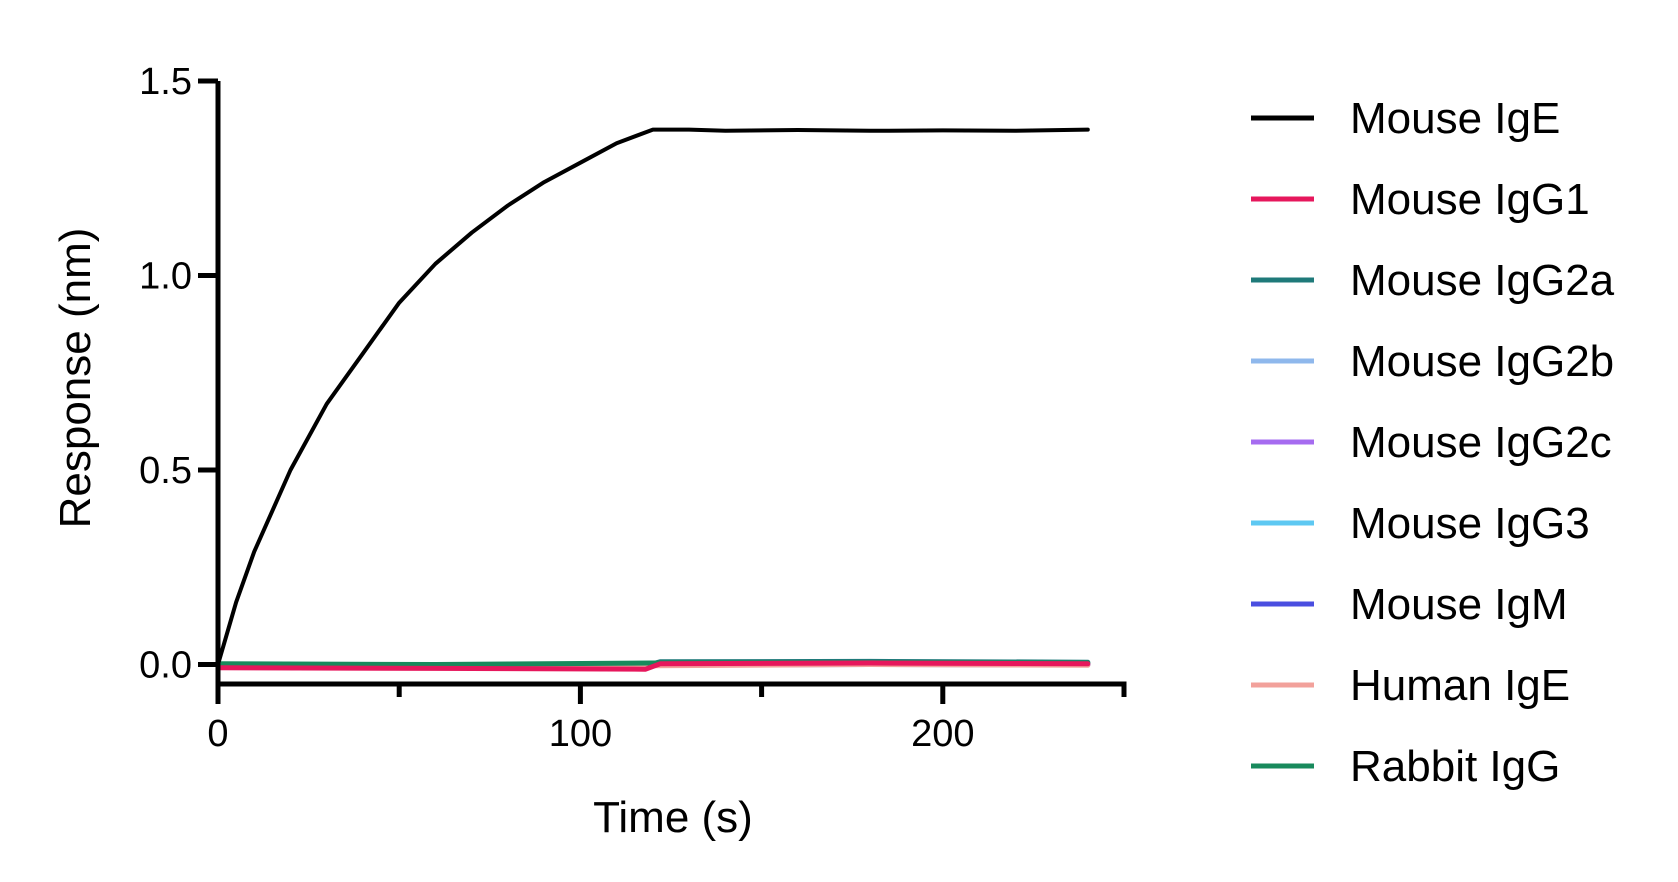 This screenshot has height=882, width=1678. Describe the element at coordinates (580, 734) in the screenshot. I see `x-tick-label: 100` at that location.